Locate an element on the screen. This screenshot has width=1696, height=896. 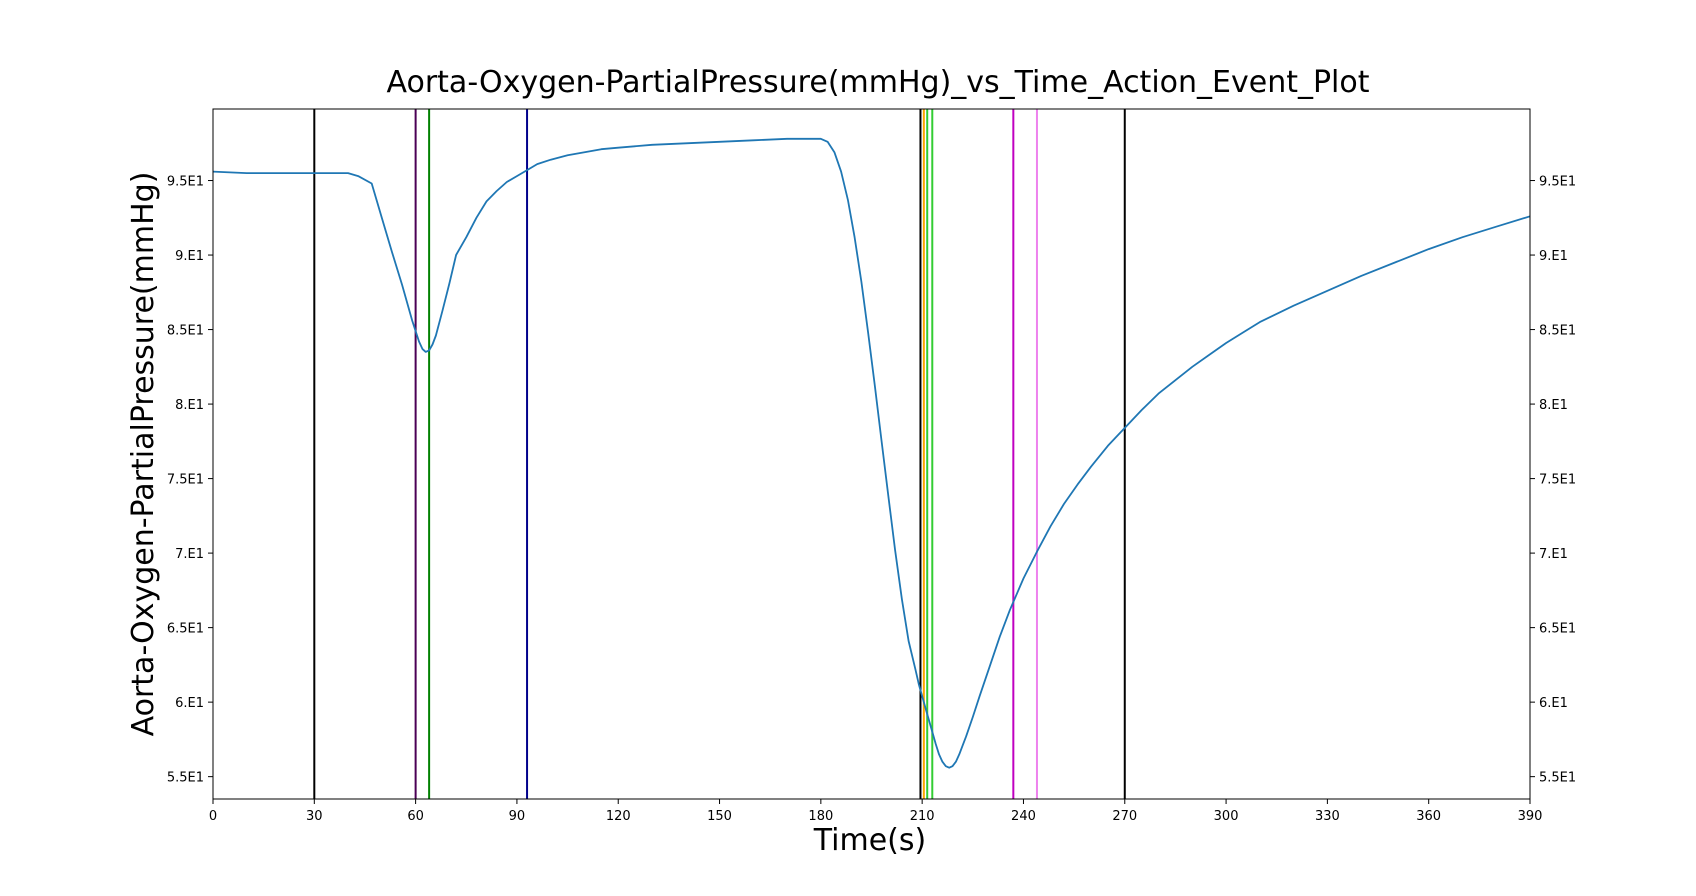
x-tick-label: 0 is located at coordinates (213, 816).